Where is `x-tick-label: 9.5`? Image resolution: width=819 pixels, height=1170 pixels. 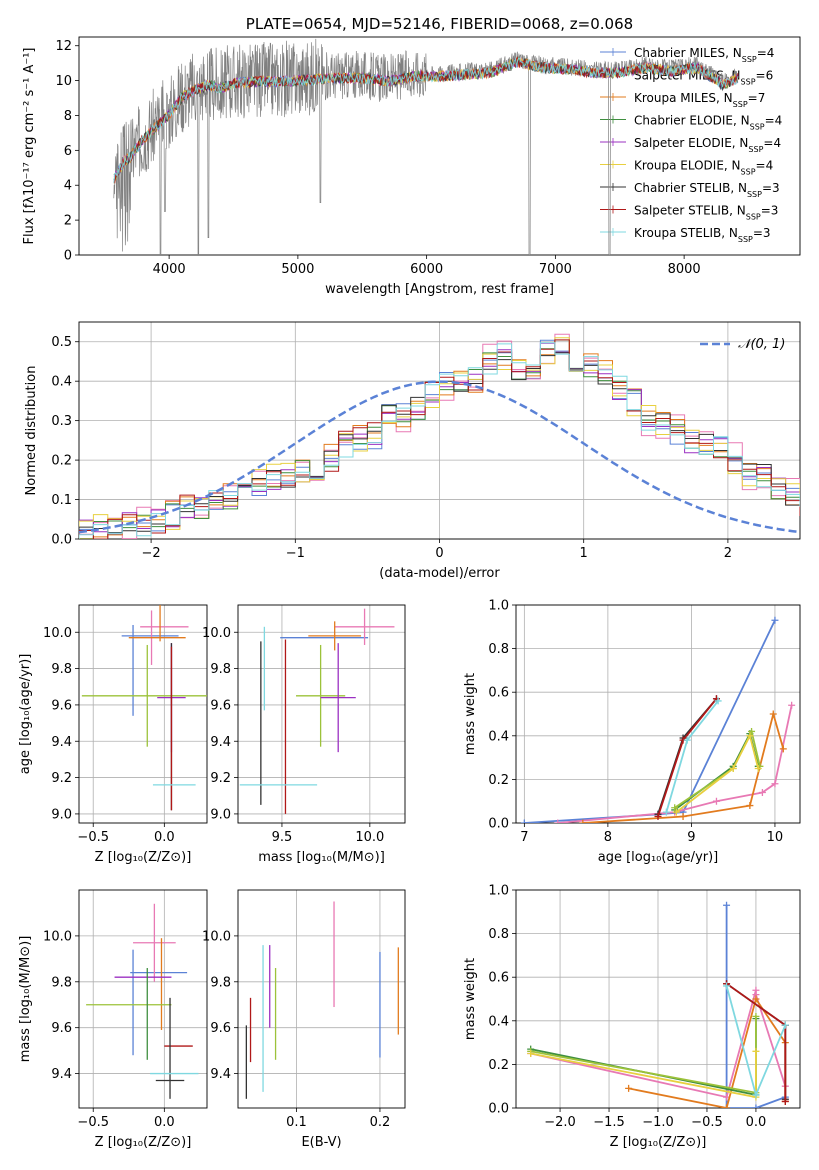 x-tick-label: 9.5 is located at coordinates (282, 837).